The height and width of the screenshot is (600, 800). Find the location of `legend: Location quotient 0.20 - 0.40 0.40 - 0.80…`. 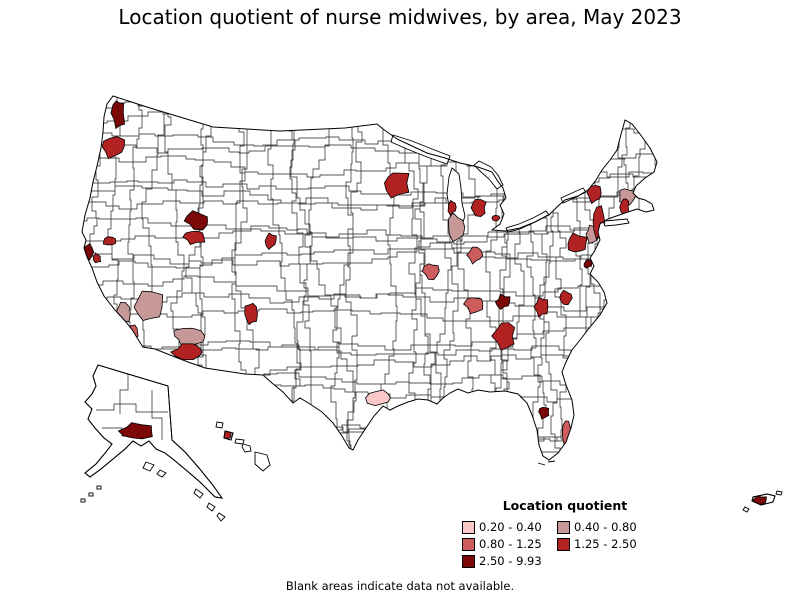

legend: Location quotient 0.20 - 0.40 0.40 - 0.80… is located at coordinates (565, 533).